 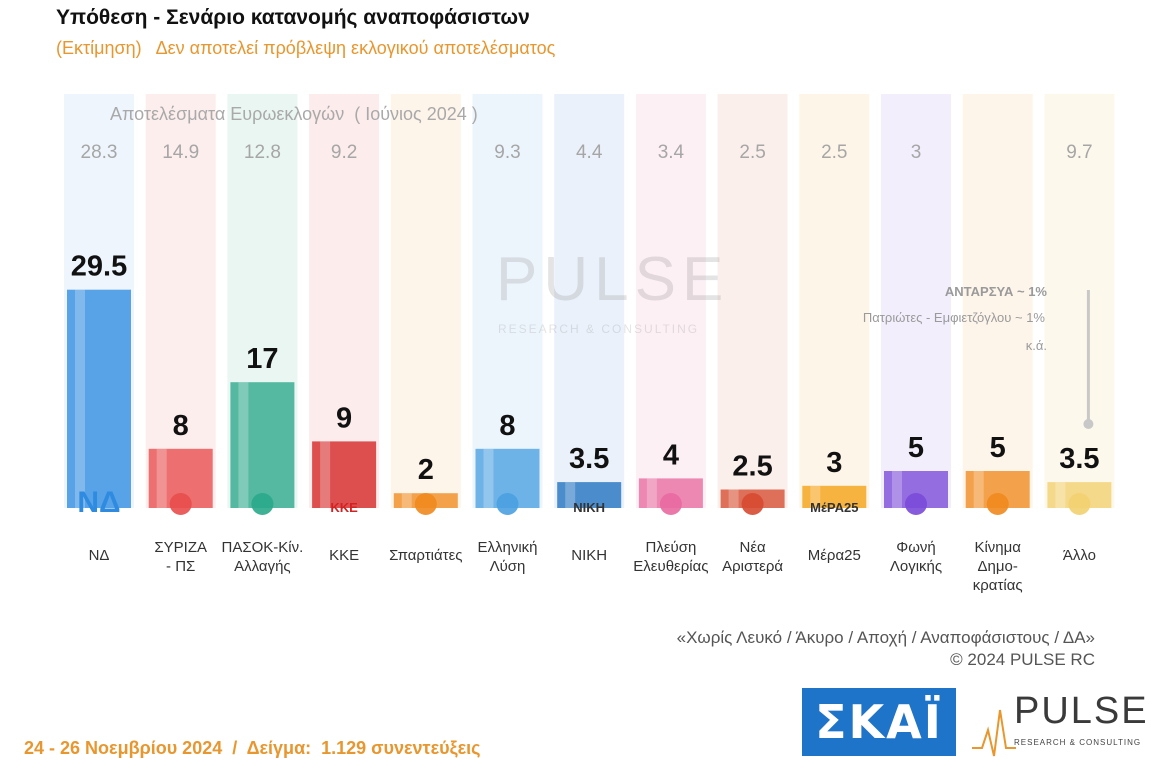 What do you see at coordinates (995, 291) in the screenshot?
I see `annotation-antarsya: ΑΝΤΑΡΣΥΑ ~ 1%` at bounding box center [995, 291].